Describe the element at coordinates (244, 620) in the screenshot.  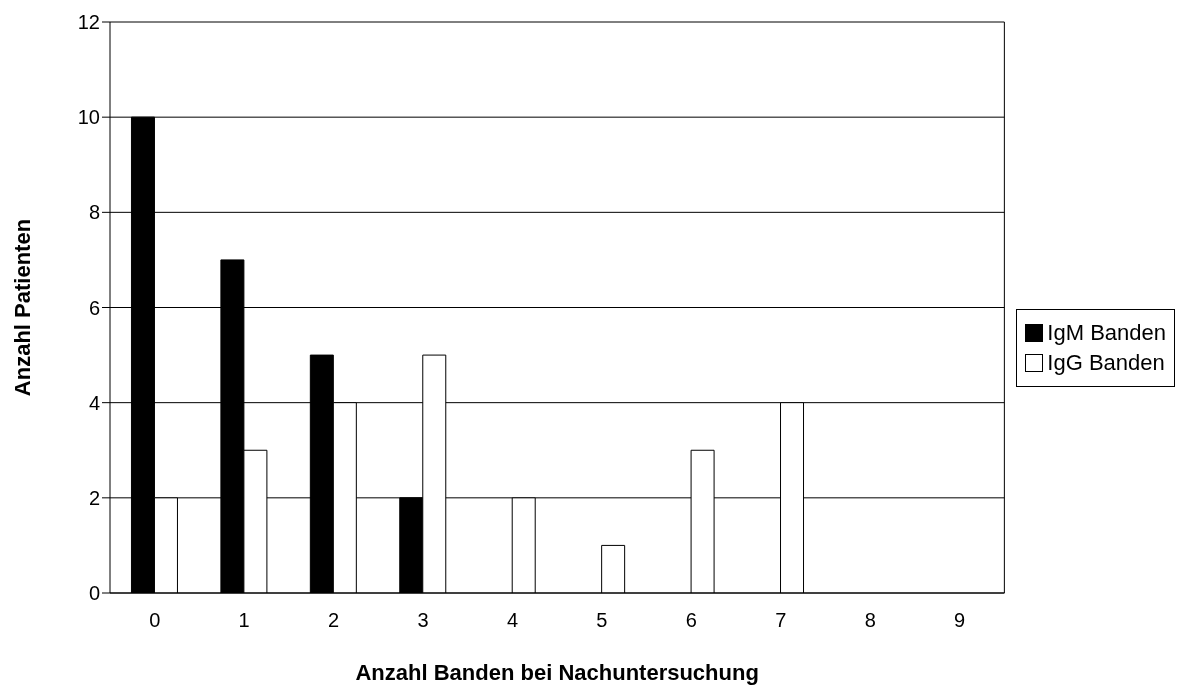
I see `x-tick-label: 1` at that location.